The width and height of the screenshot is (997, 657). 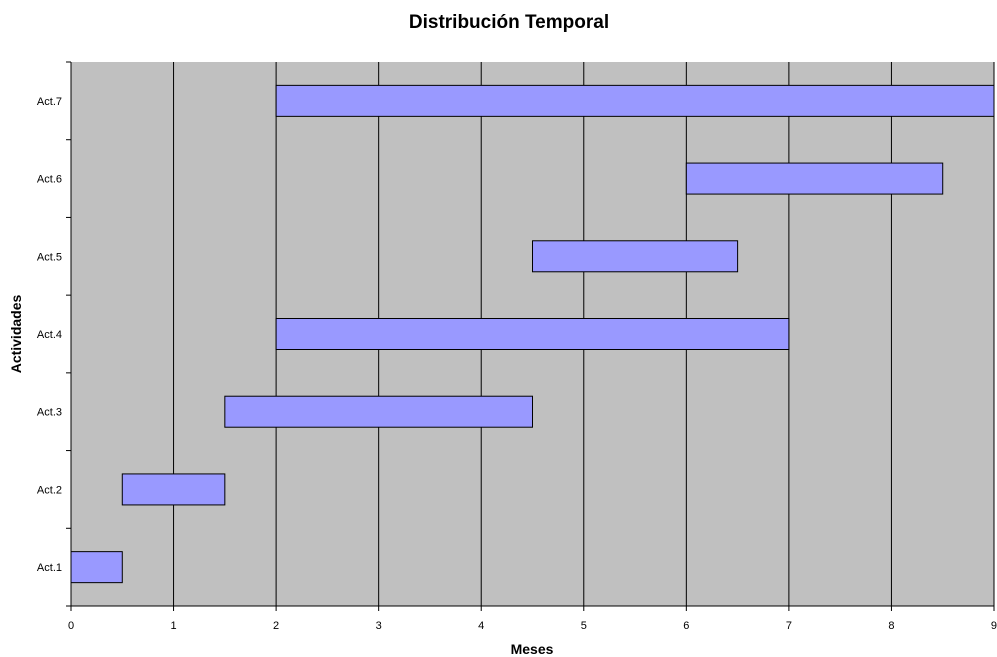 I want to click on x-tick-label: 6, so click(x=686, y=626).